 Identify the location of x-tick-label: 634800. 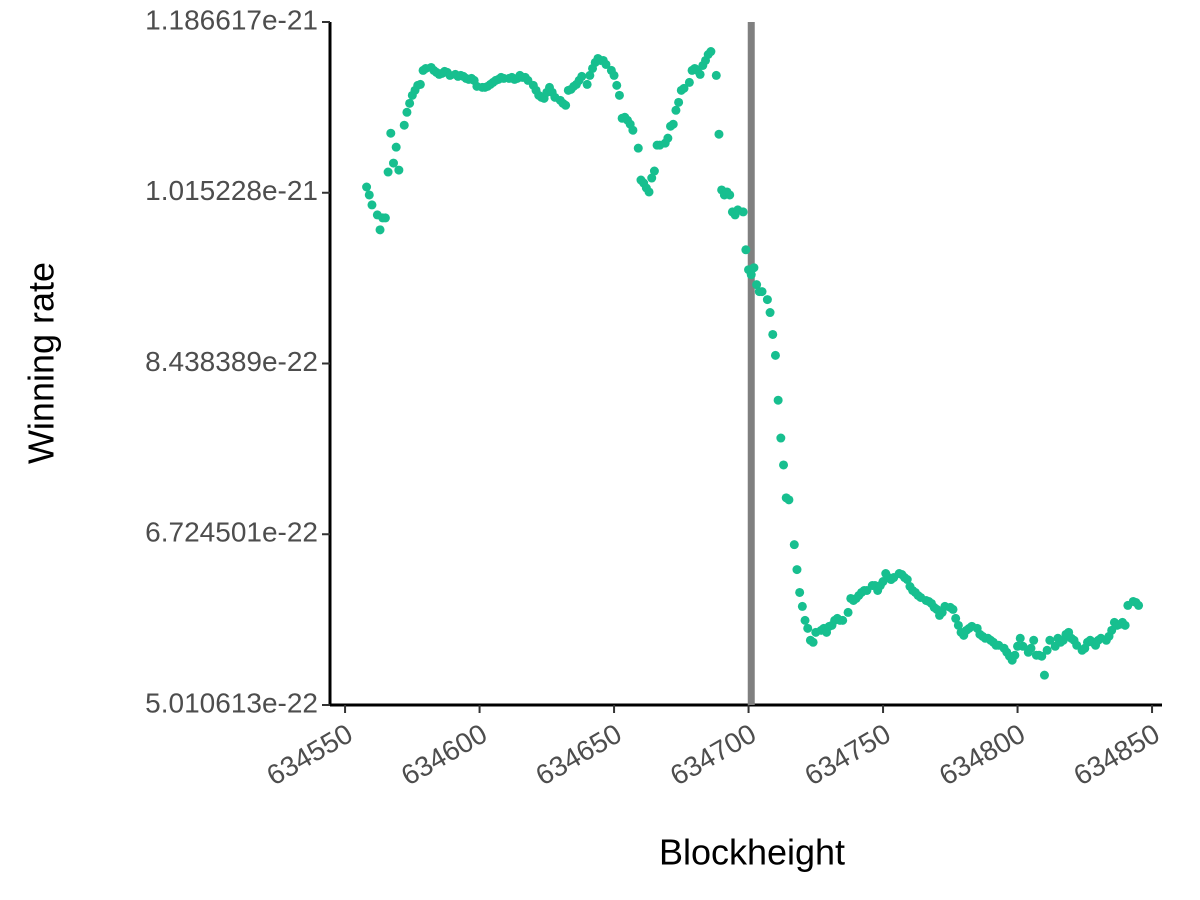
(982, 755).